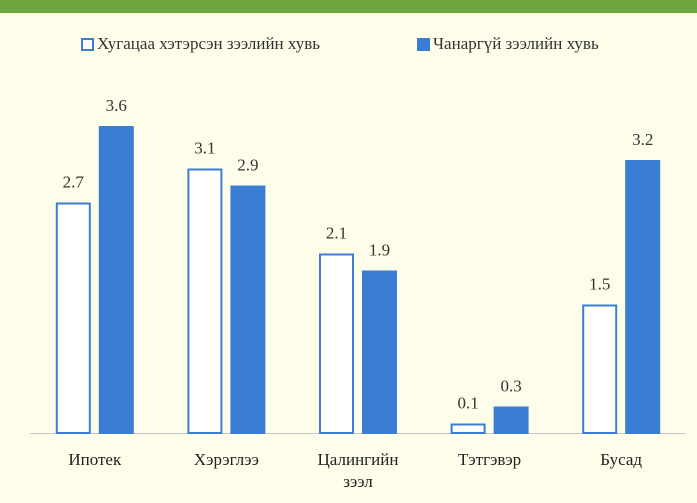  Describe the element at coordinates (208, 43) in the screenshot. I see `legend-label: Хугацаа хэтэрсэн зээлийн хувь` at that location.